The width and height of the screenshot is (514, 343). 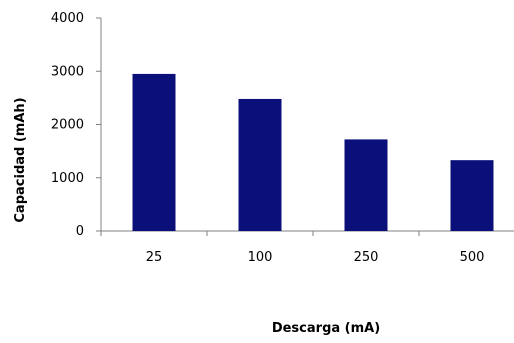 I want to click on y-axis-title: Capacidad (mAh), so click(x=20, y=159).